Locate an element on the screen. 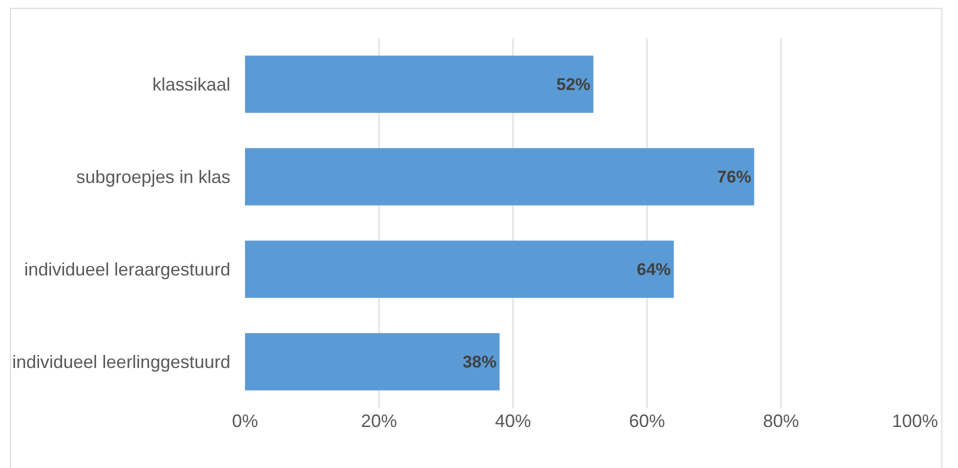 Image resolution: width=958 pixels, height=468 pixels. x-tick-label: 80% is located at coordinates (781, 421).